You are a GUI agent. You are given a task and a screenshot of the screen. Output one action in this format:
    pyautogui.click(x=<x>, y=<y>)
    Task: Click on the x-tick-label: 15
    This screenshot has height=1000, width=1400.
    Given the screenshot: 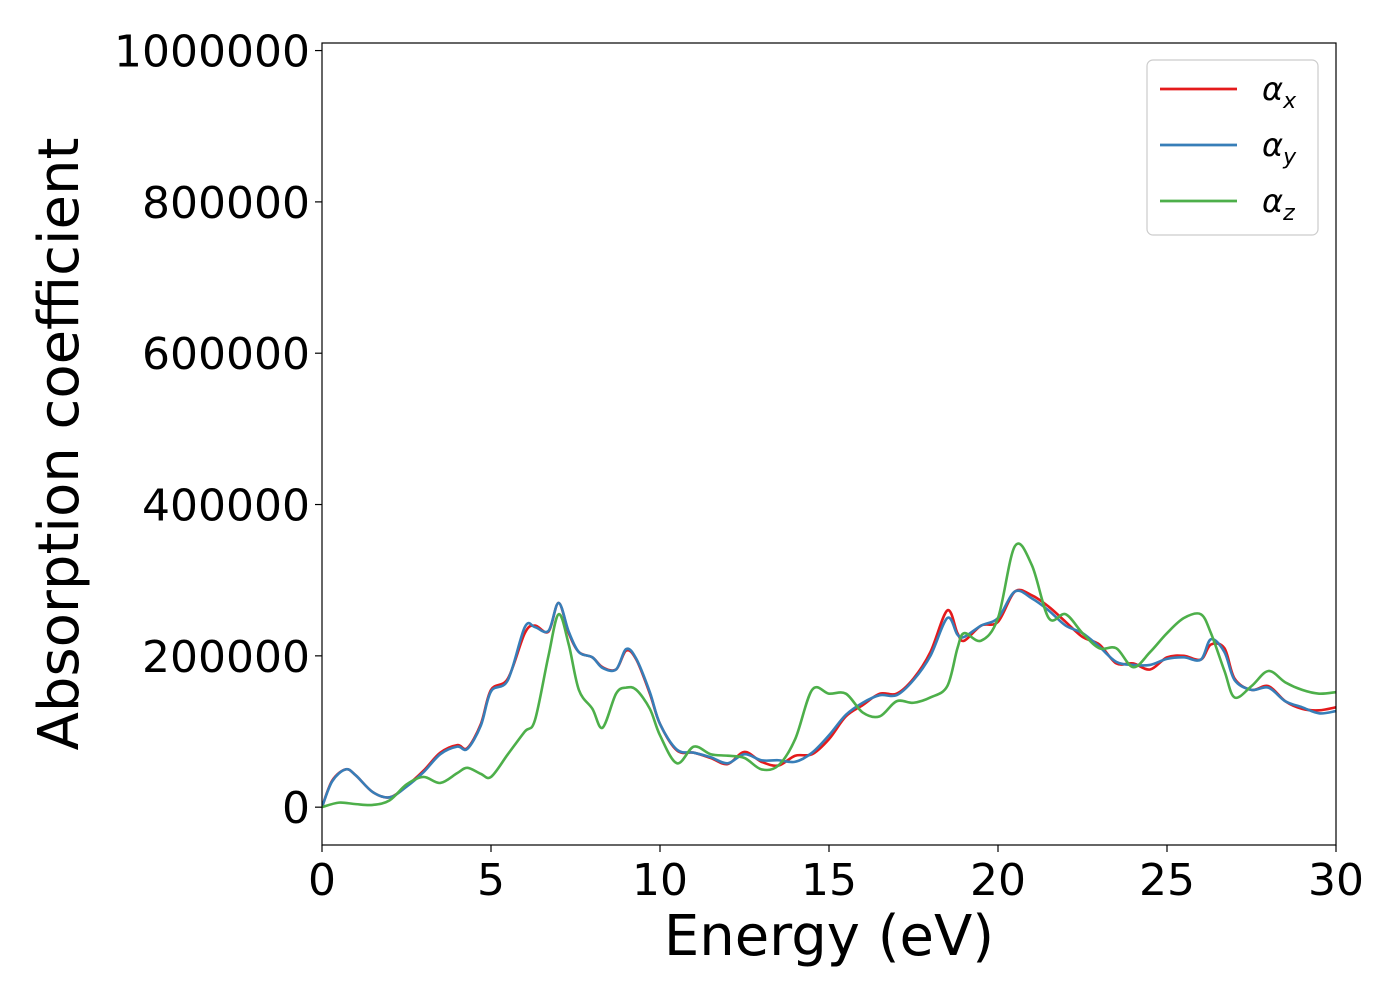 What is the action you would take?
    pyautogui.click(x=829, y=880)
    